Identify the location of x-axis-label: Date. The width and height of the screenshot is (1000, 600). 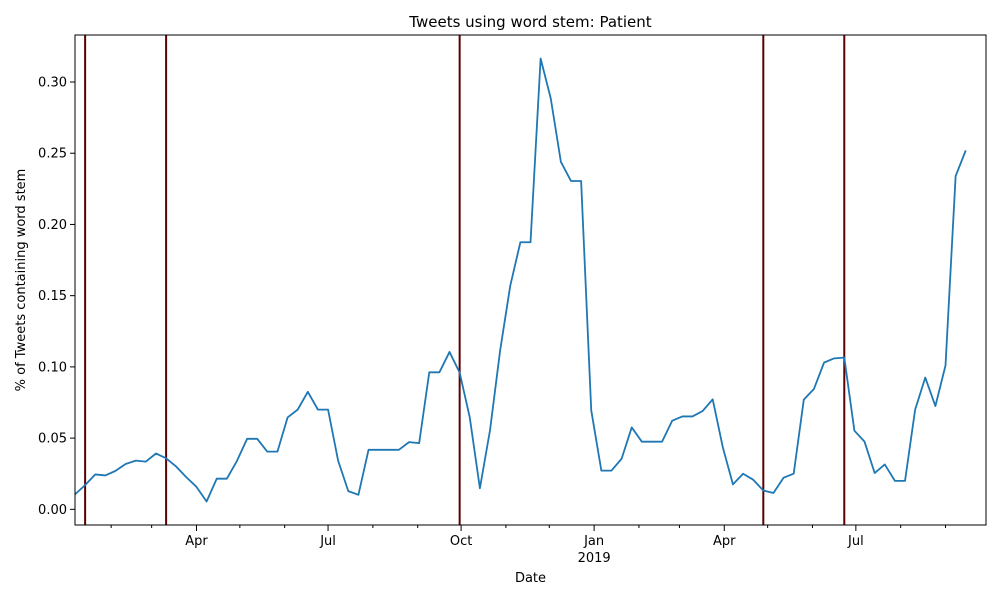
(530, 578).